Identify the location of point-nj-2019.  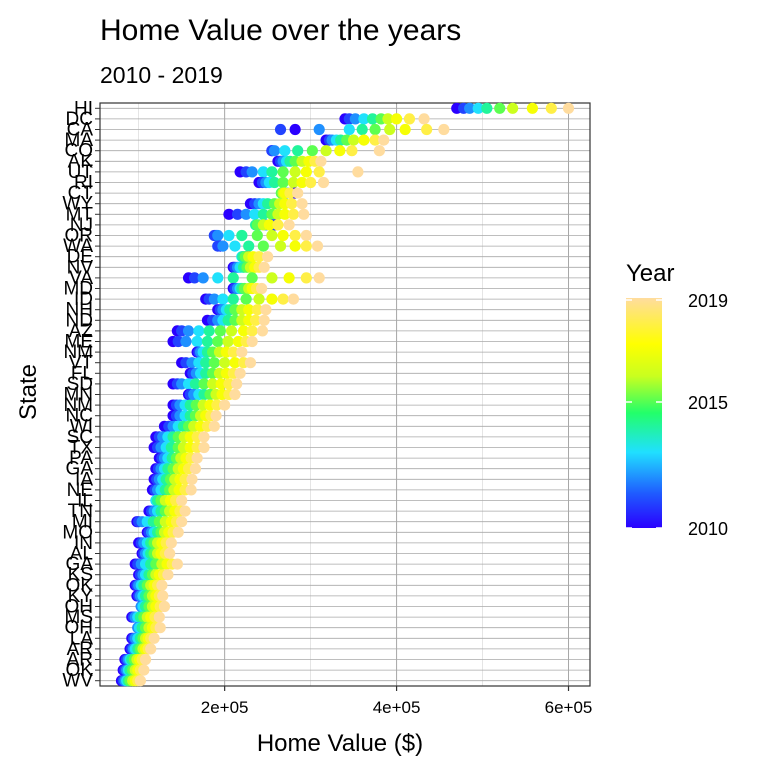
(289, 225).